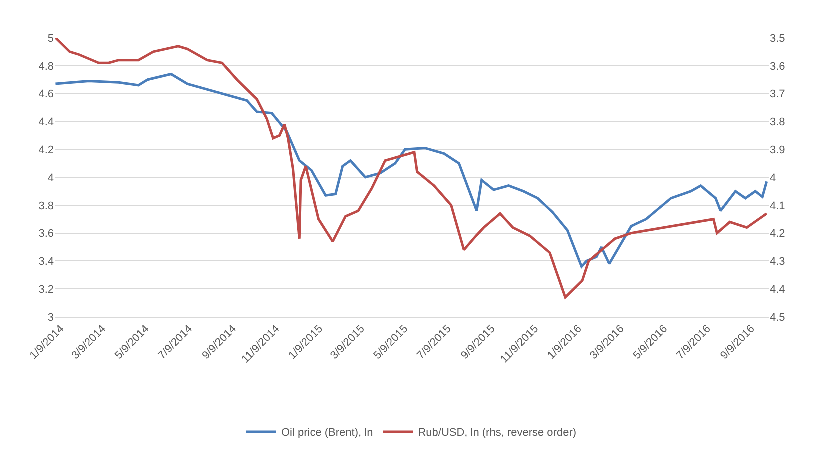 The width and height of the screenshot is (824, 459). Describe the element at coordinates (46, 94) in the screenshot. I see `y-tick-label: 4.6` at that location.